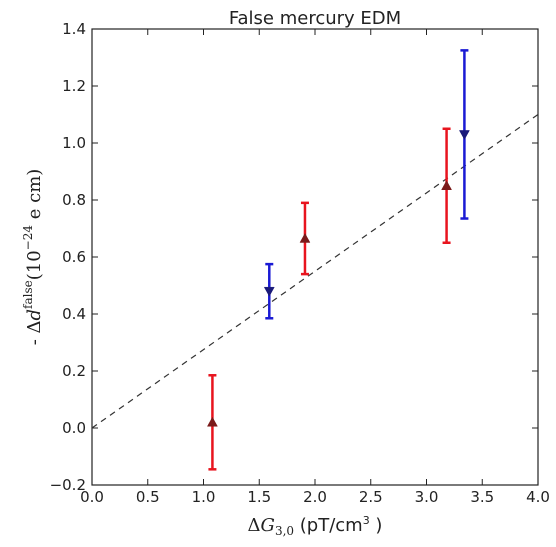 The image size is (556, 547). I want to click on y-tick-label: 0.2, so click(74, 371).